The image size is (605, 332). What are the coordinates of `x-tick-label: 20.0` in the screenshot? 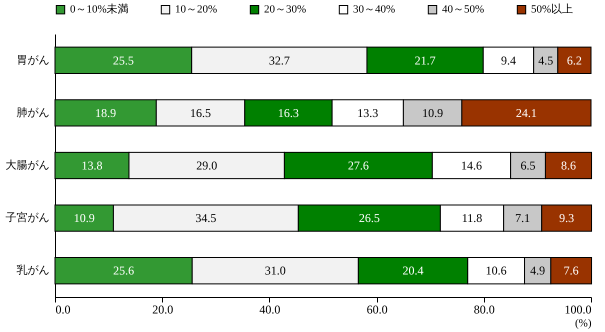 It's located at (163, 309).